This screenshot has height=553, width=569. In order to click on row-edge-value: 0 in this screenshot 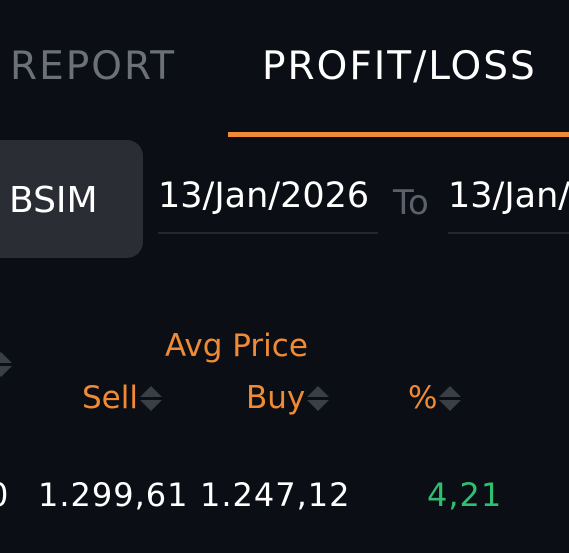, I will do `click(4, 495)`.